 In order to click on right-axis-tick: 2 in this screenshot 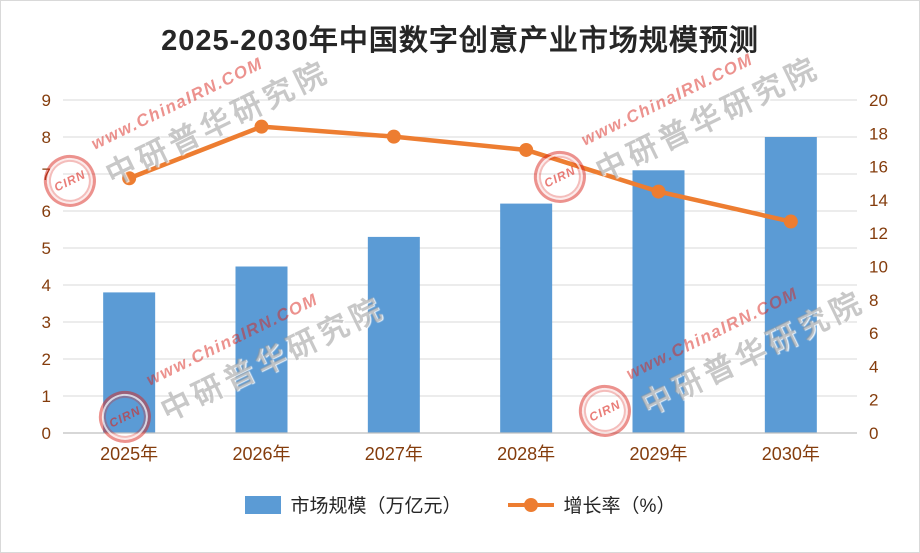, I will do `click(873, 400)`.